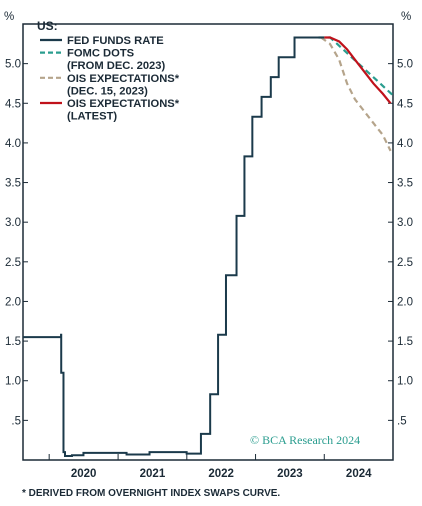 The height and width of the screenshot is (506, 422). Describe the element at coordinates (13, 302) in the screenshot. I see `y-tick-label-left: 2.0` at that location.